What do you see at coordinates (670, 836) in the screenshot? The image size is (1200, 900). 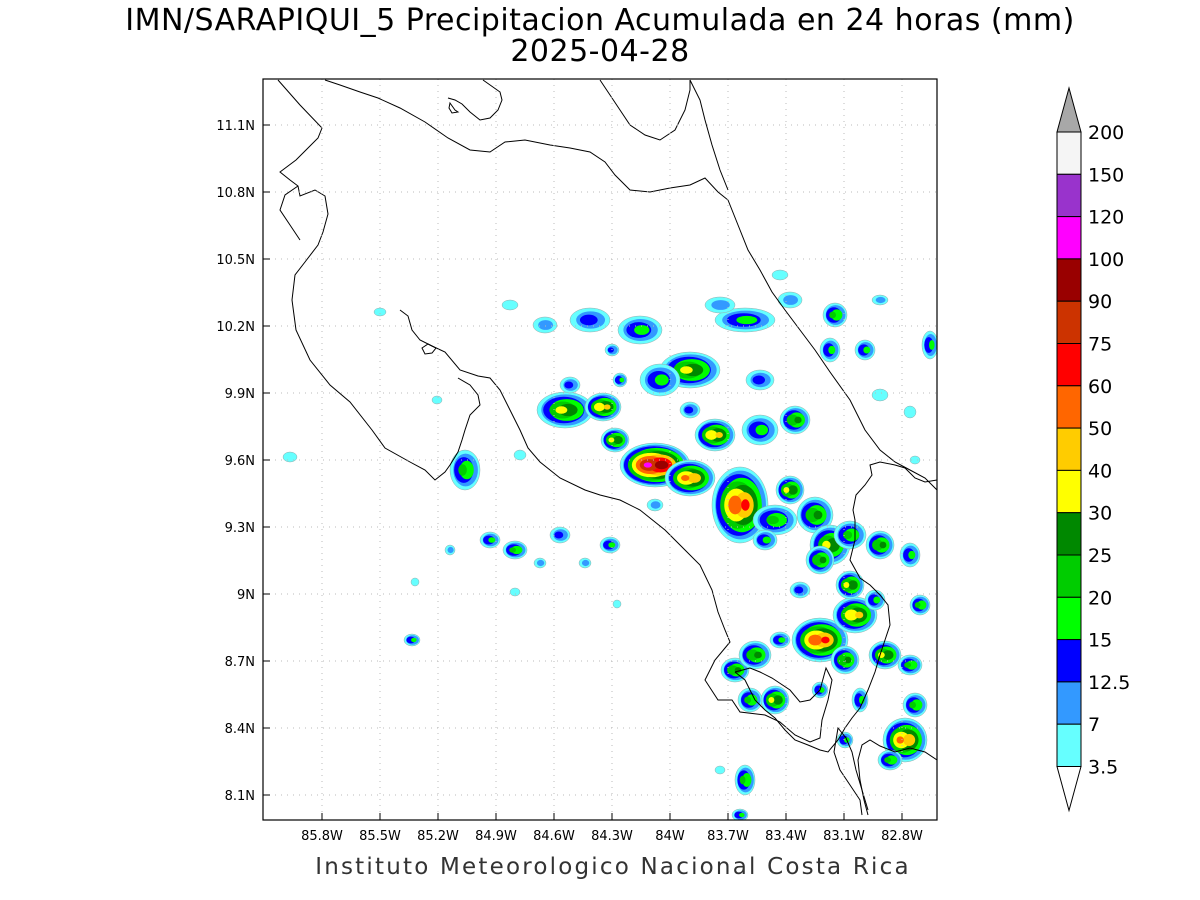 I see `x-tick-label: 84W` at bounding box center [670, 836].